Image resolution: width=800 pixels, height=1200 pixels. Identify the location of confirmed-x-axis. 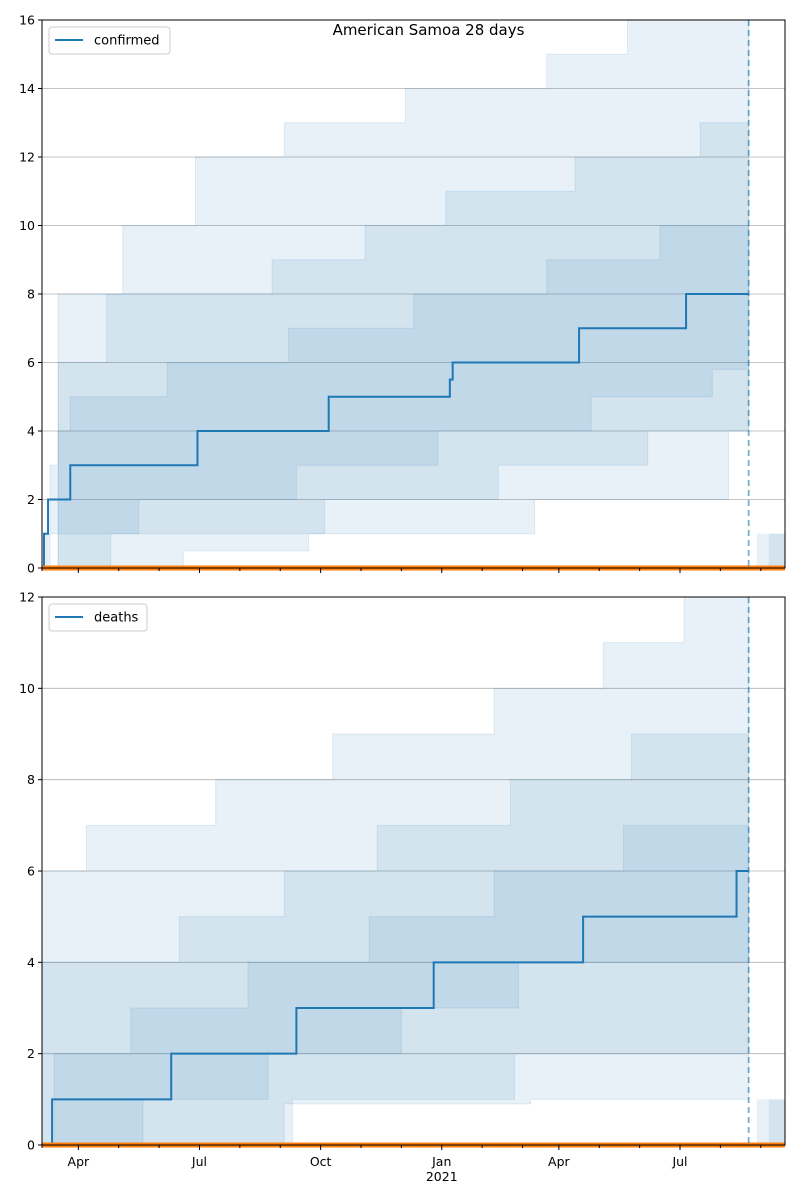
(401, 570).